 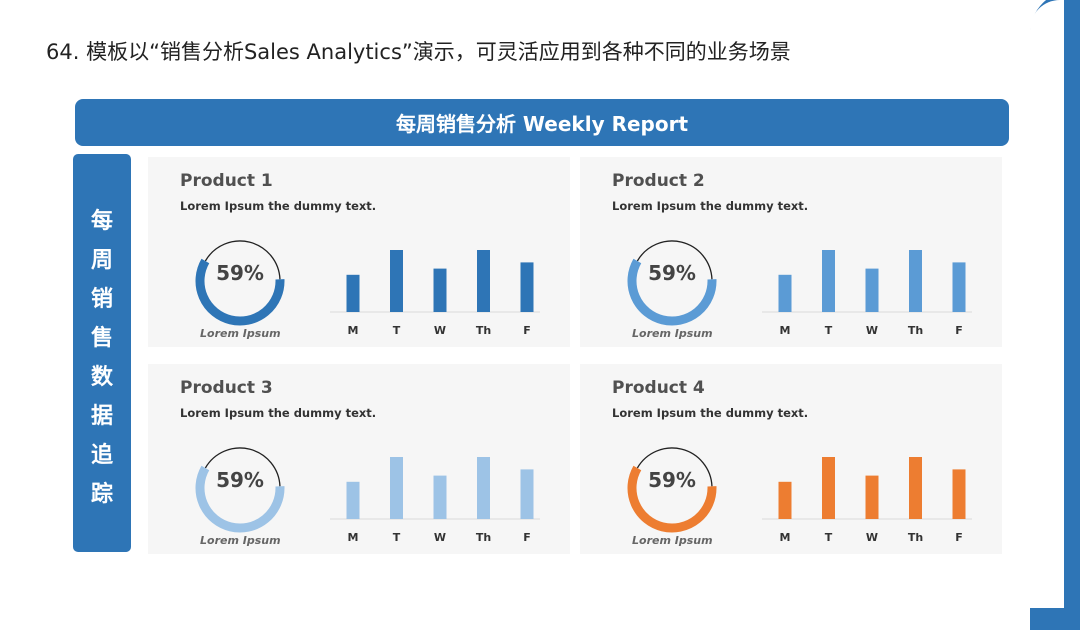 I want to click on card-title: Product 1, so click(x=226, y=181).